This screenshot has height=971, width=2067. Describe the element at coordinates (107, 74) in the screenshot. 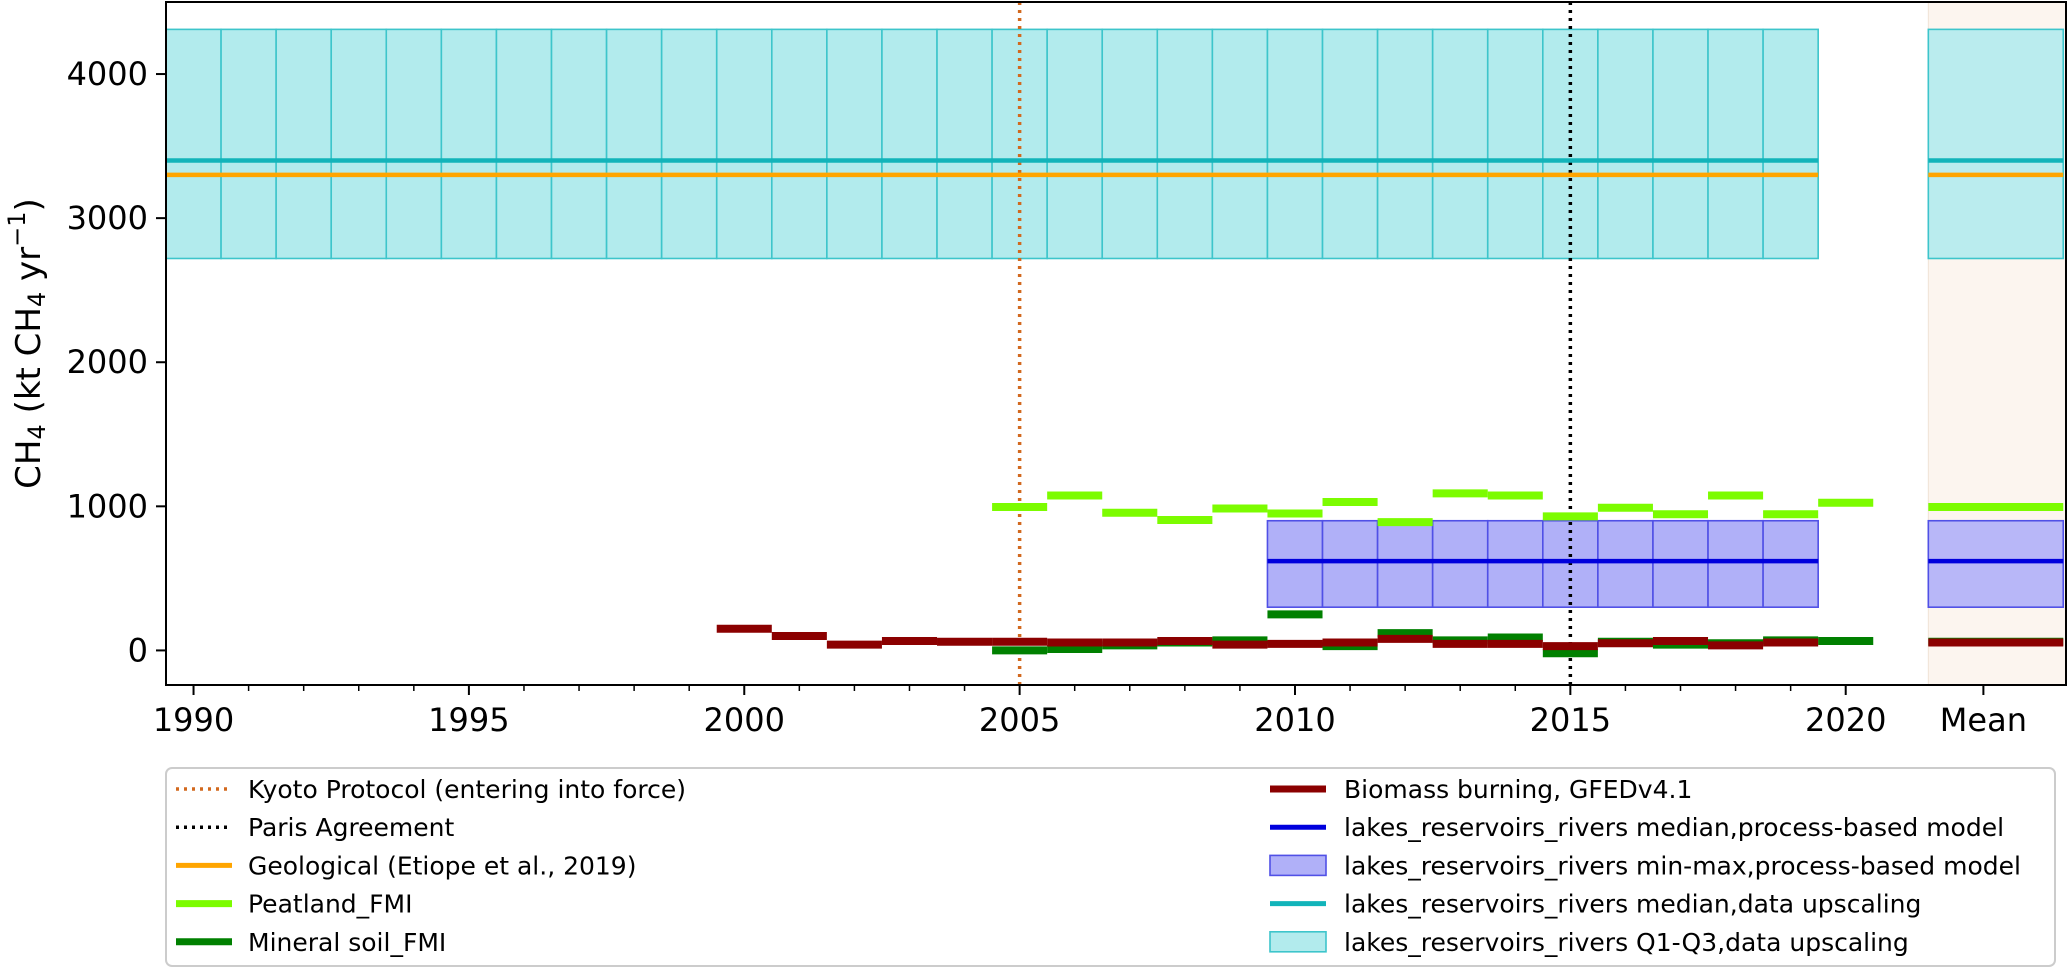

I see `y-tick-label: 4000` at that location.